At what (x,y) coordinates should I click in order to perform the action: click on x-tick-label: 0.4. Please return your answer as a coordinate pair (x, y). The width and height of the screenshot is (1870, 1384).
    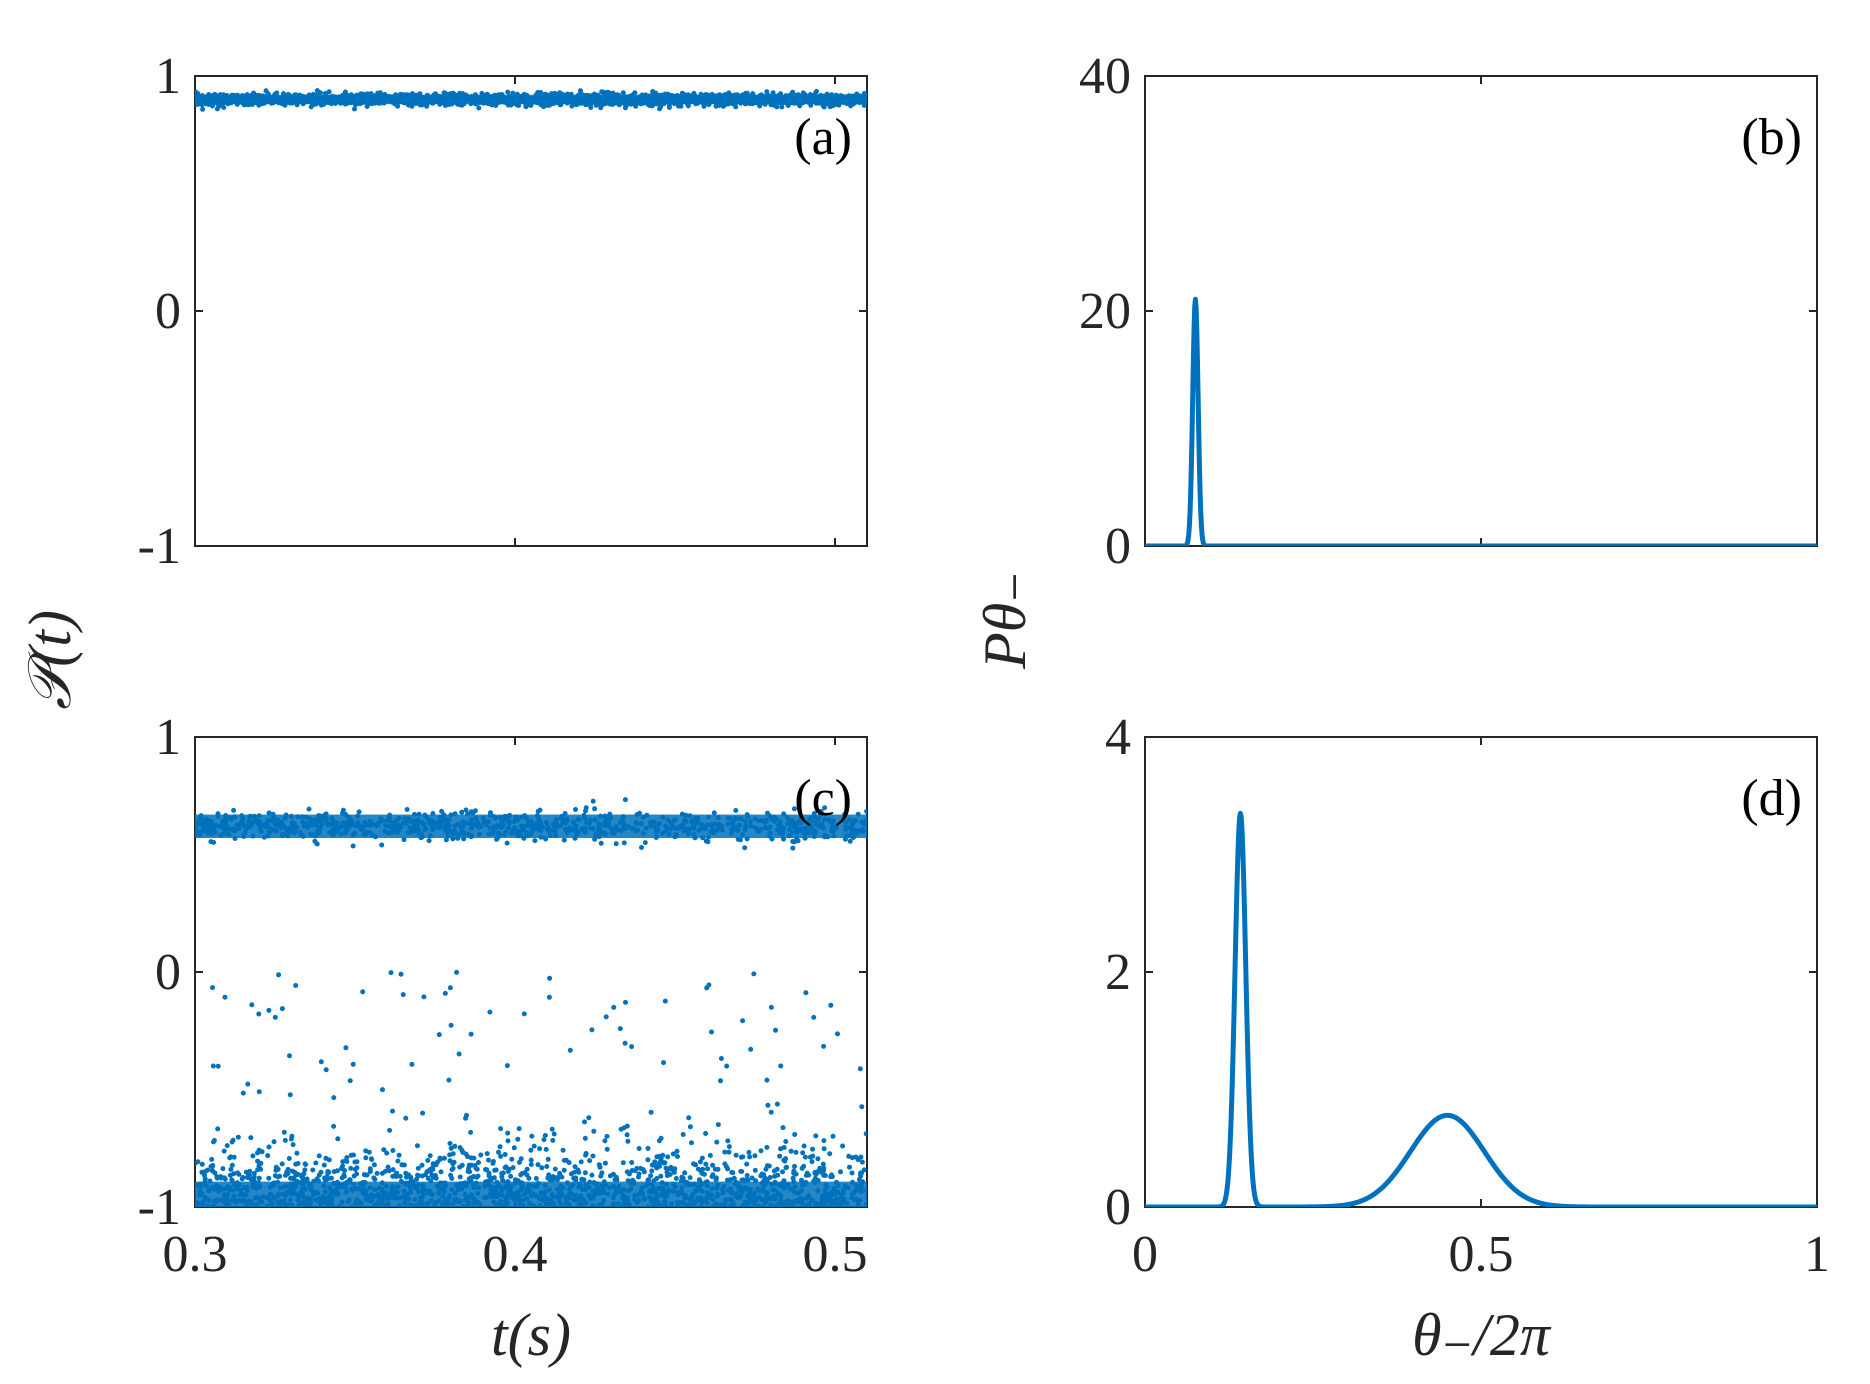
    Looking at the image, I should click on (515, 1254).